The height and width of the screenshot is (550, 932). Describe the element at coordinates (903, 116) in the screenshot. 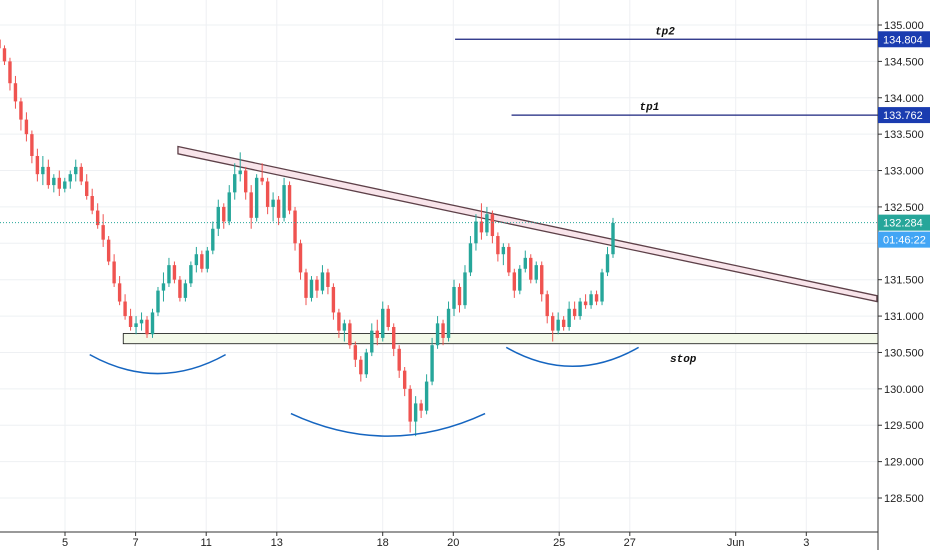

I see `tp1-price-tag-text: 133.762` at that location.